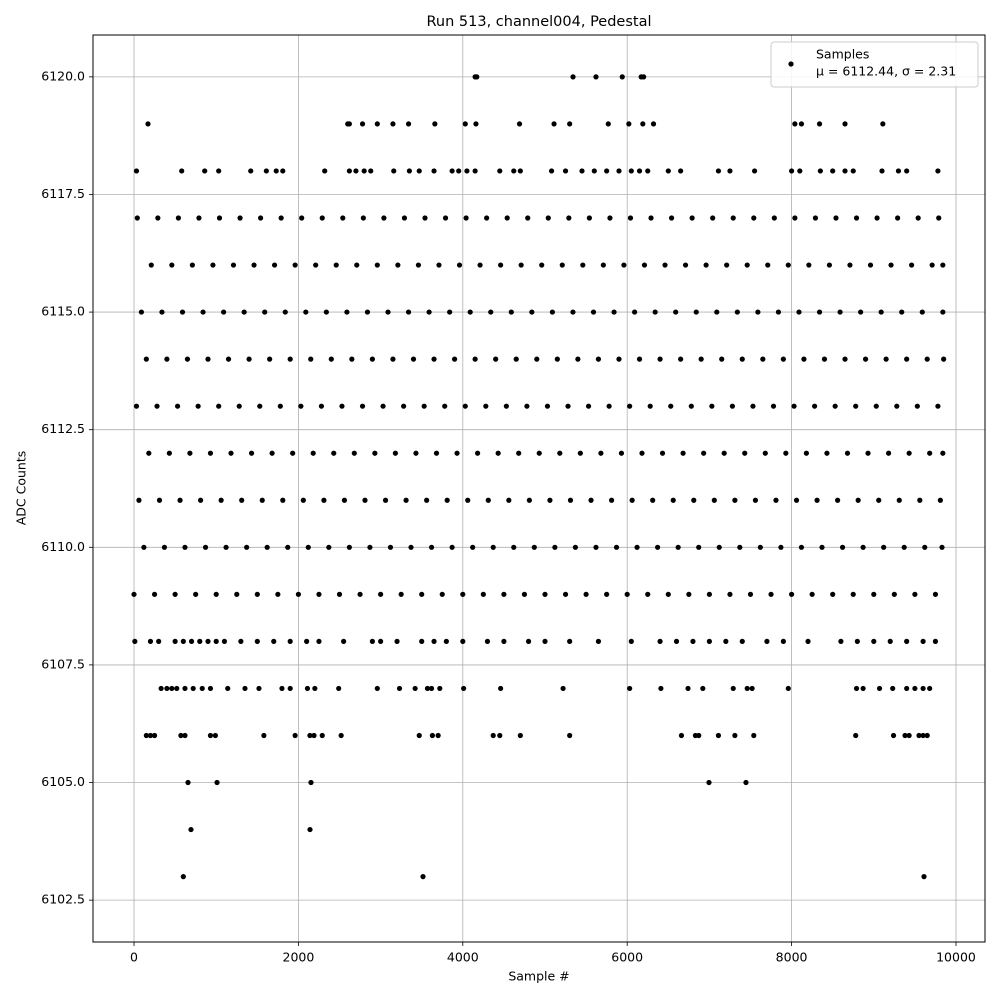 The height and width of the screenshot is (1004, 1000). Describe the element at coordinates (627, 957) in the screenshot. I see `x-tick-label: 6000` at that location.